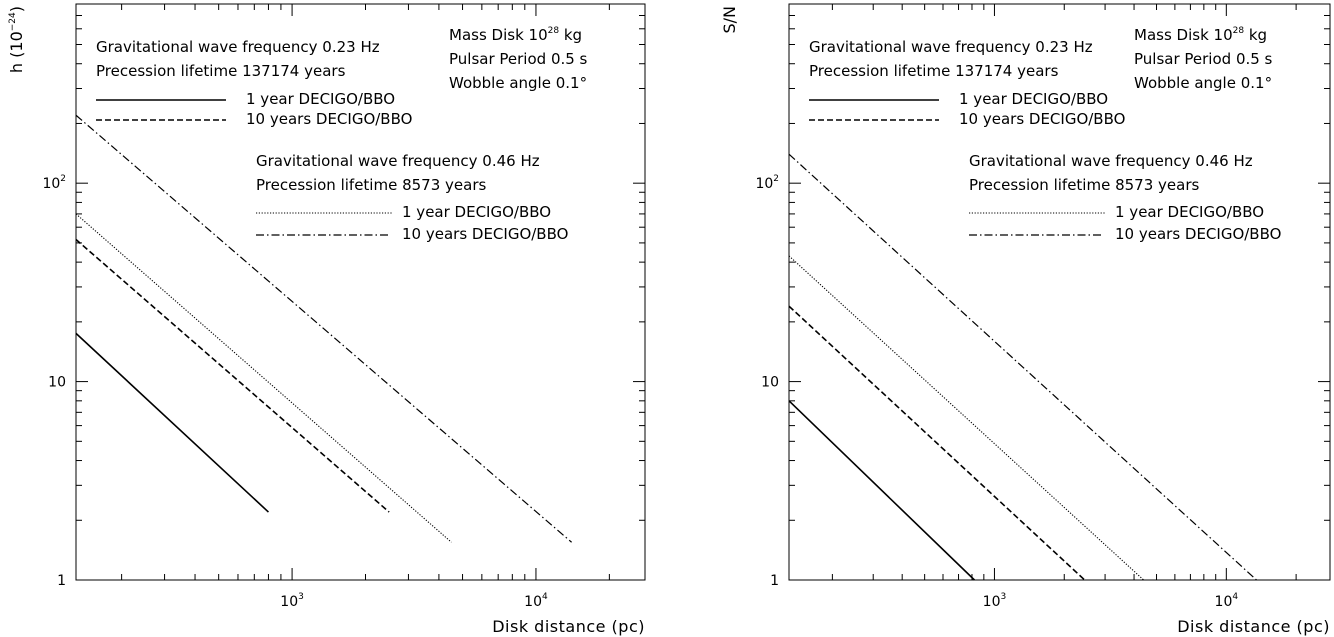  What do you see at coordinates (729, 20) in the screenshot?
I see `y-axis-label: S/N` at bounding box center [729, 20].